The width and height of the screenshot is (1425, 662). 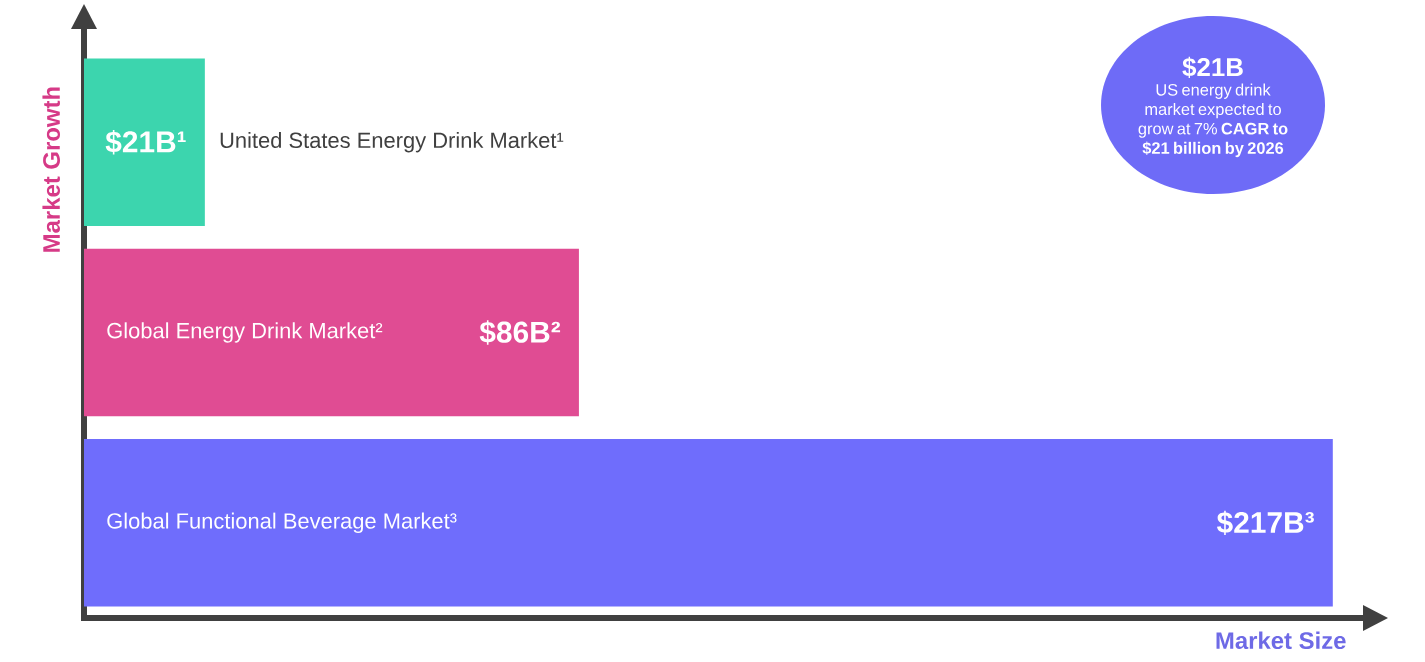 What do you see at coordinates (145, 142) in the screenshot?
I see `data-label: $21B¹` at bounding box center [145, 142].